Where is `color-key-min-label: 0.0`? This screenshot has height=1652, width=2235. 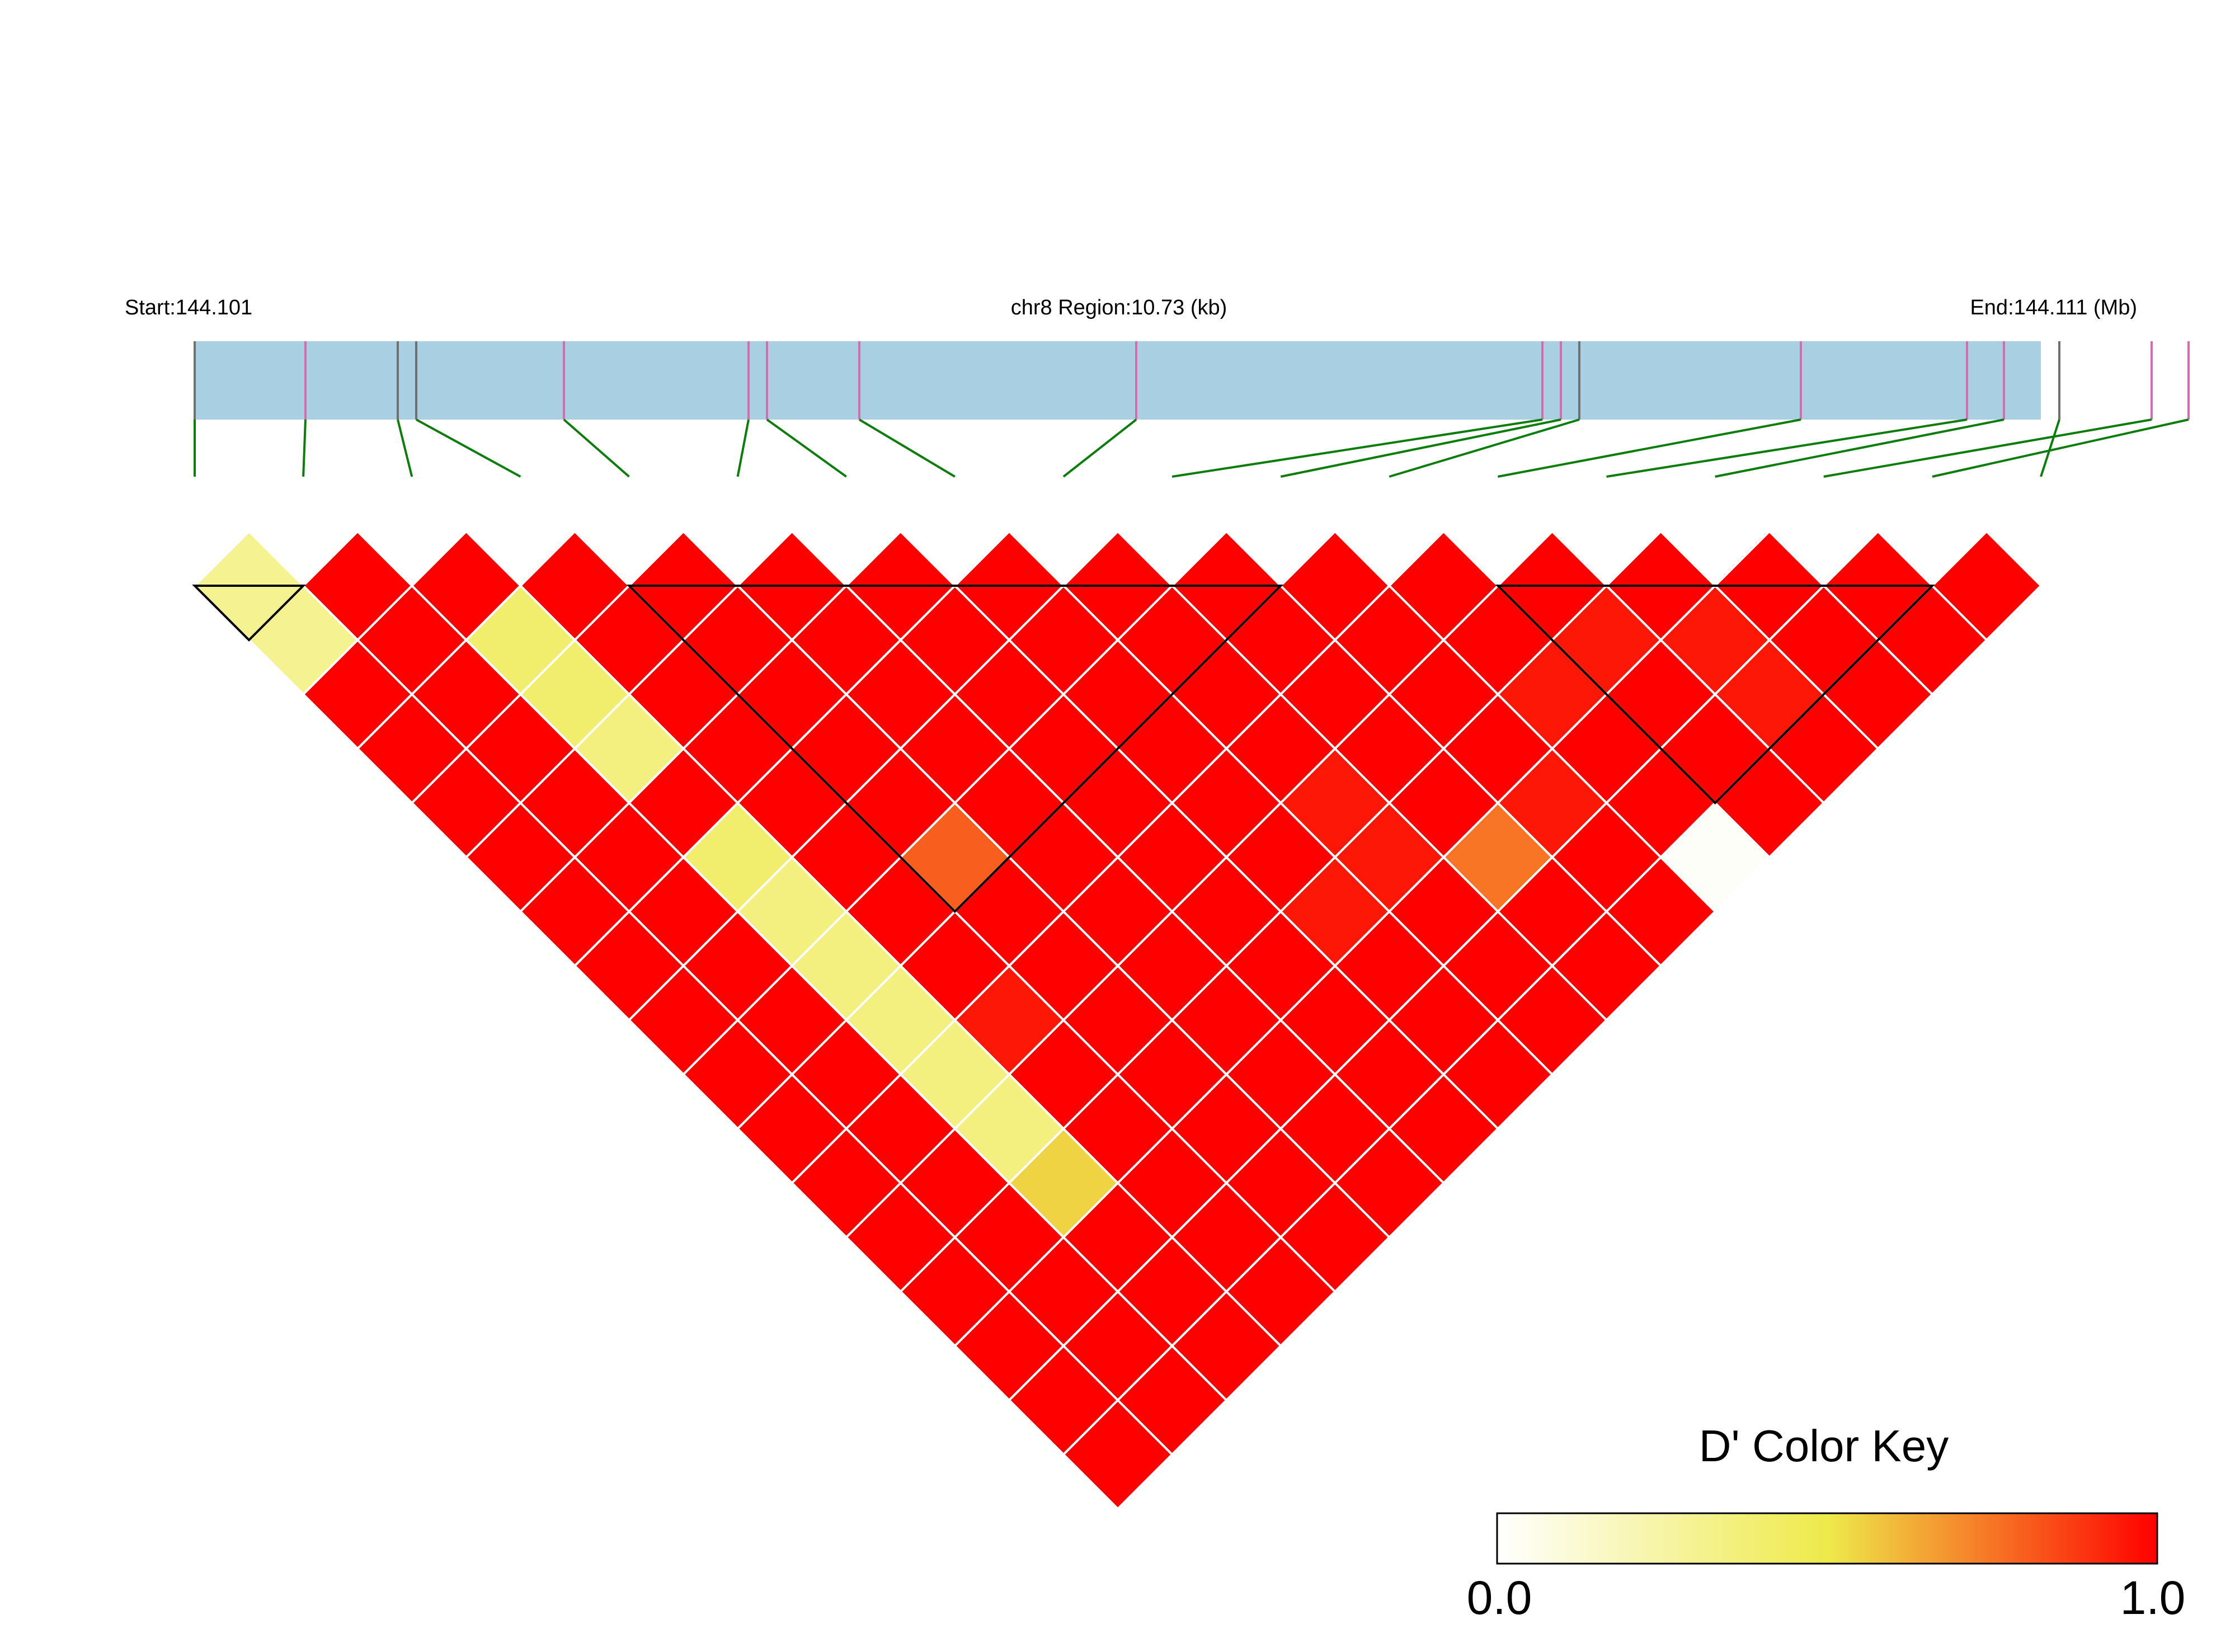
color-key-min-label: 0.0 is located at coordinates (1499, 1597).